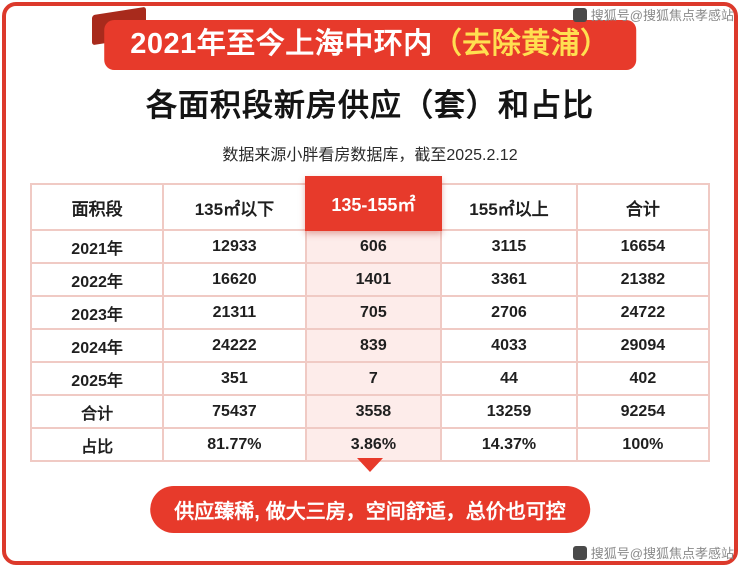 The height and width of the screenshot is (567, 740). I want to click on table-cell-highlight: 3558, so click(373, 411).